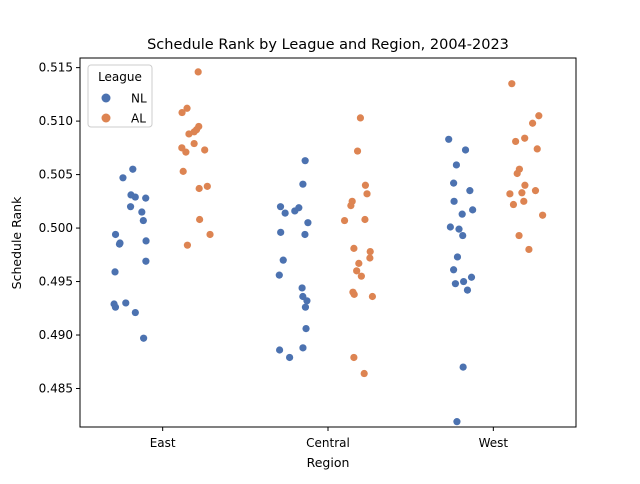 The width and height of the screenshot is (640, 484). What do you see at coordinates (56, 68) in the screenshot?
I see `y-tick-label: 0.515` at bounding box center [56, 68].